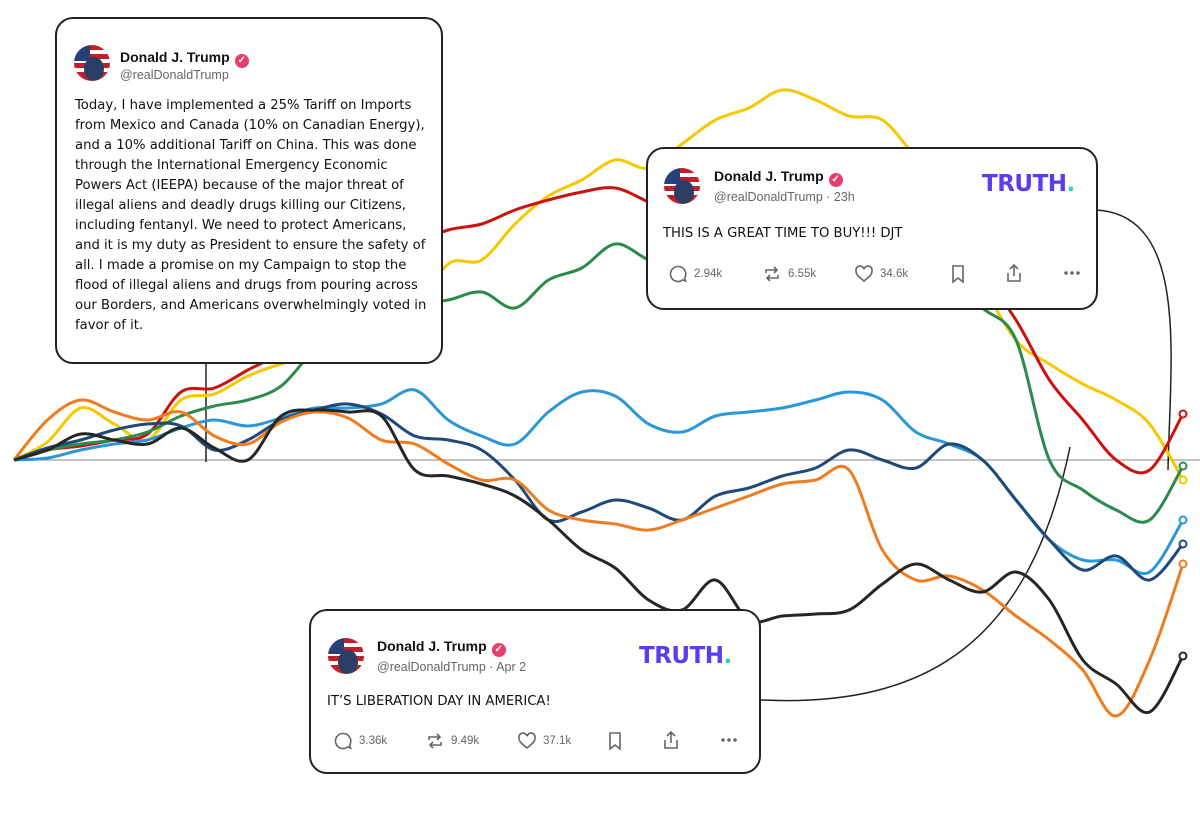 The width and height of the screenshot is (1200, 840). I want to click on like-button: 37.1k, so click(544, 741).